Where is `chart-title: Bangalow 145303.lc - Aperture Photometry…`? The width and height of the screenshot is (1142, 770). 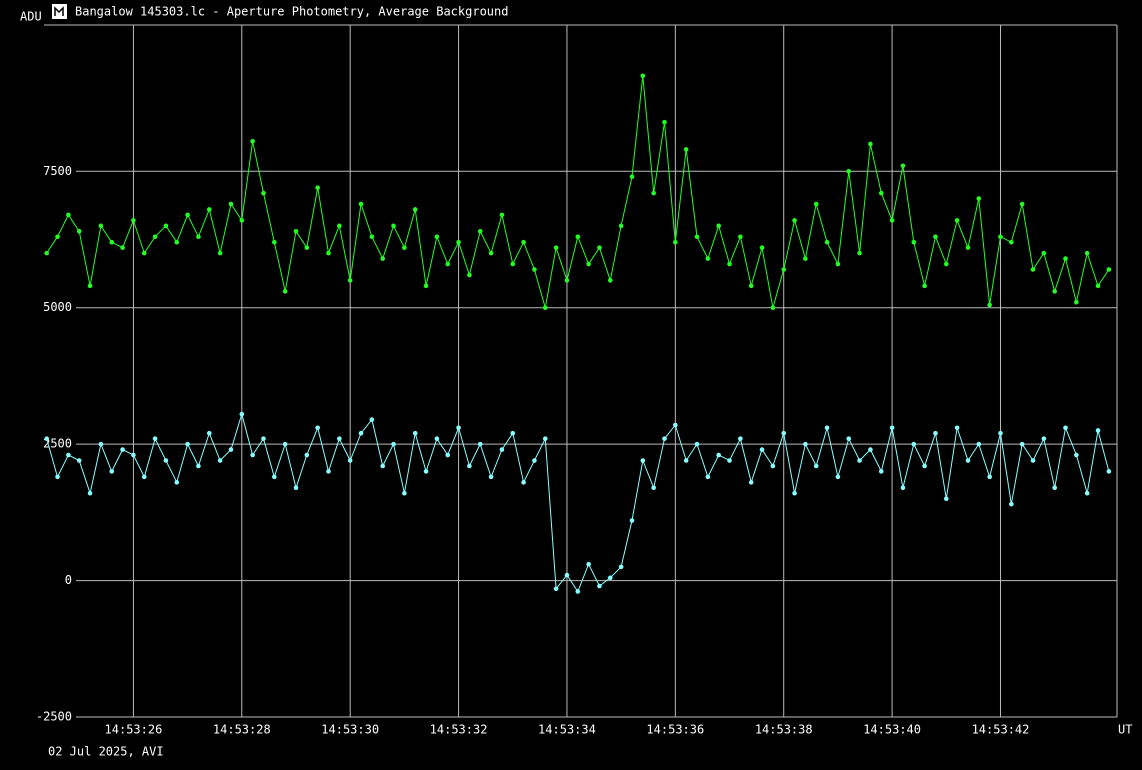
chart-title: Bangalow 145303.lc - Aperture Photometry… is located at coordinates (291, 12).